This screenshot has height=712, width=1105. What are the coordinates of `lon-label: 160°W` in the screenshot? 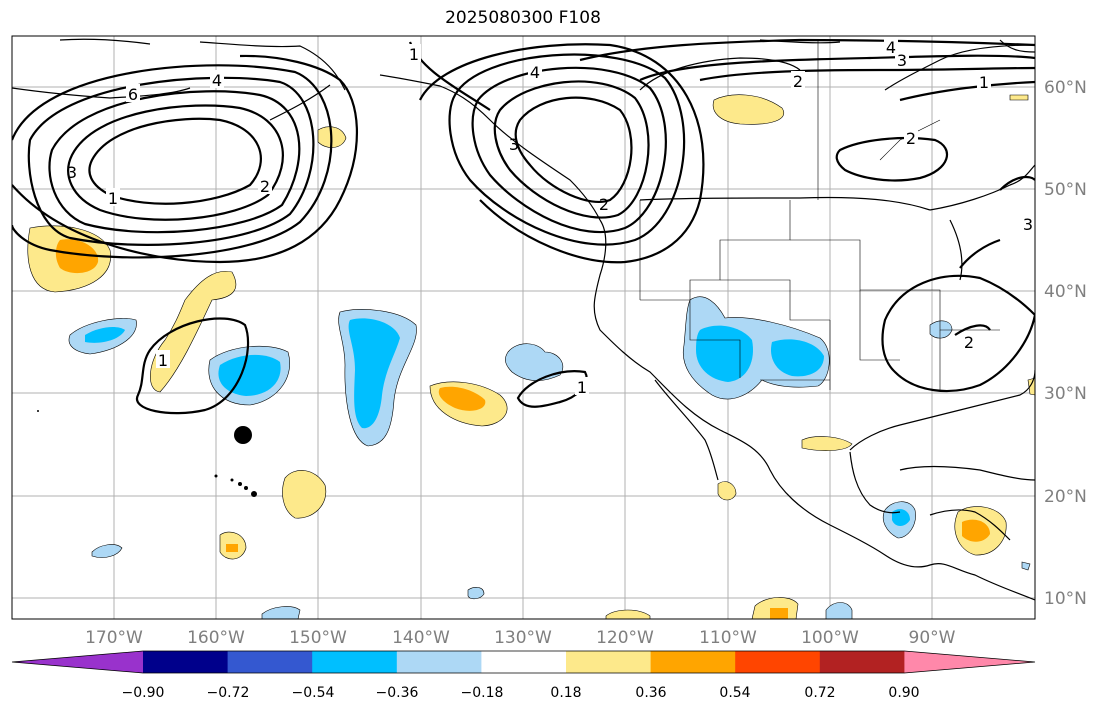 It's located at (216, 638).